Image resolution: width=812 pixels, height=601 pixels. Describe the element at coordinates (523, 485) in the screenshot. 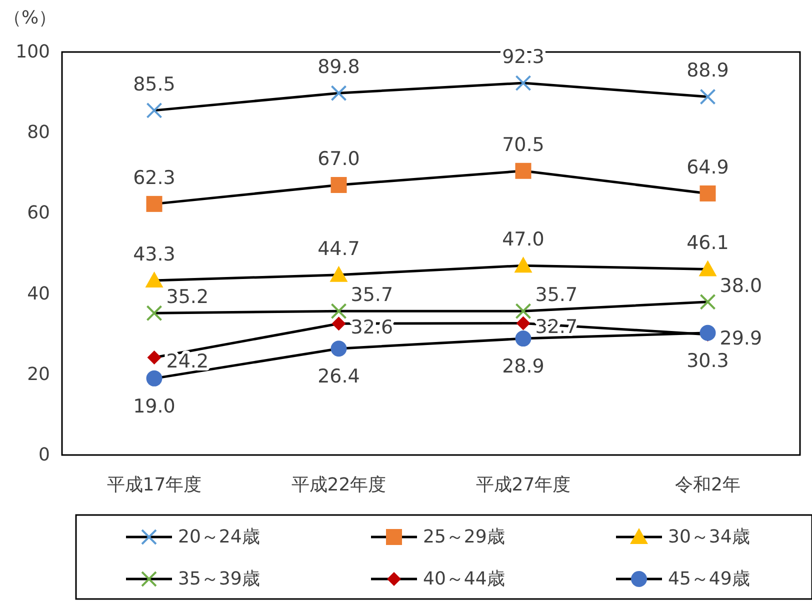

I see `x-tick-label: 平成27年度` at that location.